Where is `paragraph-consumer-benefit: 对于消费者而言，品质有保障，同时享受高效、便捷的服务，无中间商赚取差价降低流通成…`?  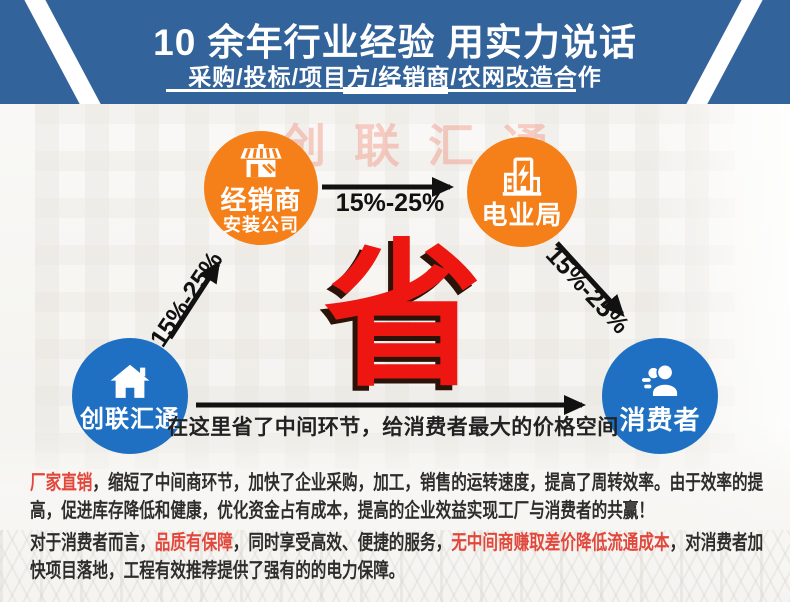
paragraph-consumer-benefit: 对于消费者而言，品质有保障，同时享受高效、便捷的服务，无中间商赚取差价降低流通成… is located at coordinates (400, 557).